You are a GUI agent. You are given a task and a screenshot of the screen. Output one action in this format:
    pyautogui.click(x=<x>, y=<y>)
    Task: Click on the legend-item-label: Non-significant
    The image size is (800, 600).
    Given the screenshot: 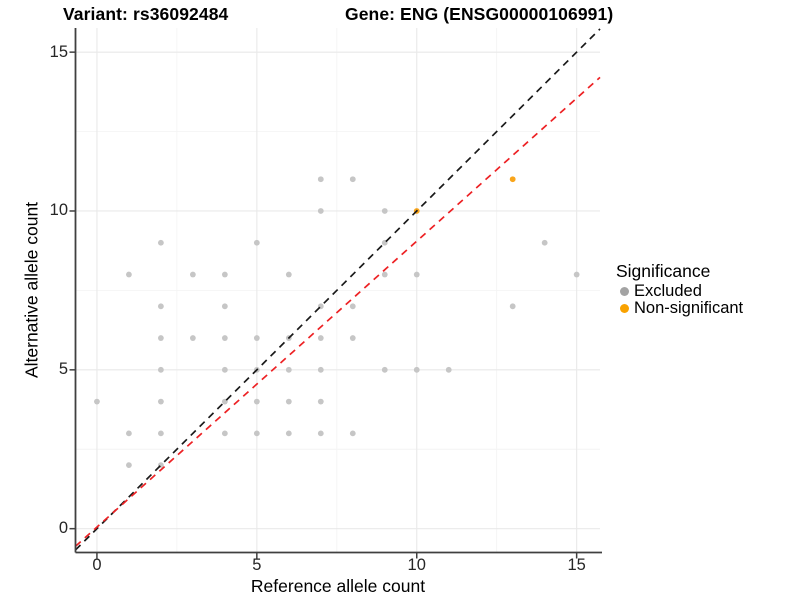 What is the action you would take?
    pyautogui.click(x=689, y=308)
    